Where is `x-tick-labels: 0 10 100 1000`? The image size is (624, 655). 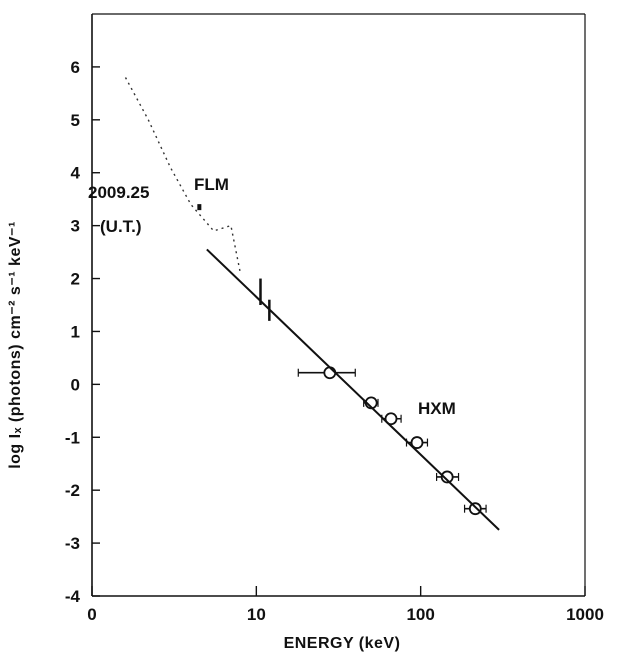
x-tick-labels: 0 10 100 1000 is located at coordinates (345, 614).